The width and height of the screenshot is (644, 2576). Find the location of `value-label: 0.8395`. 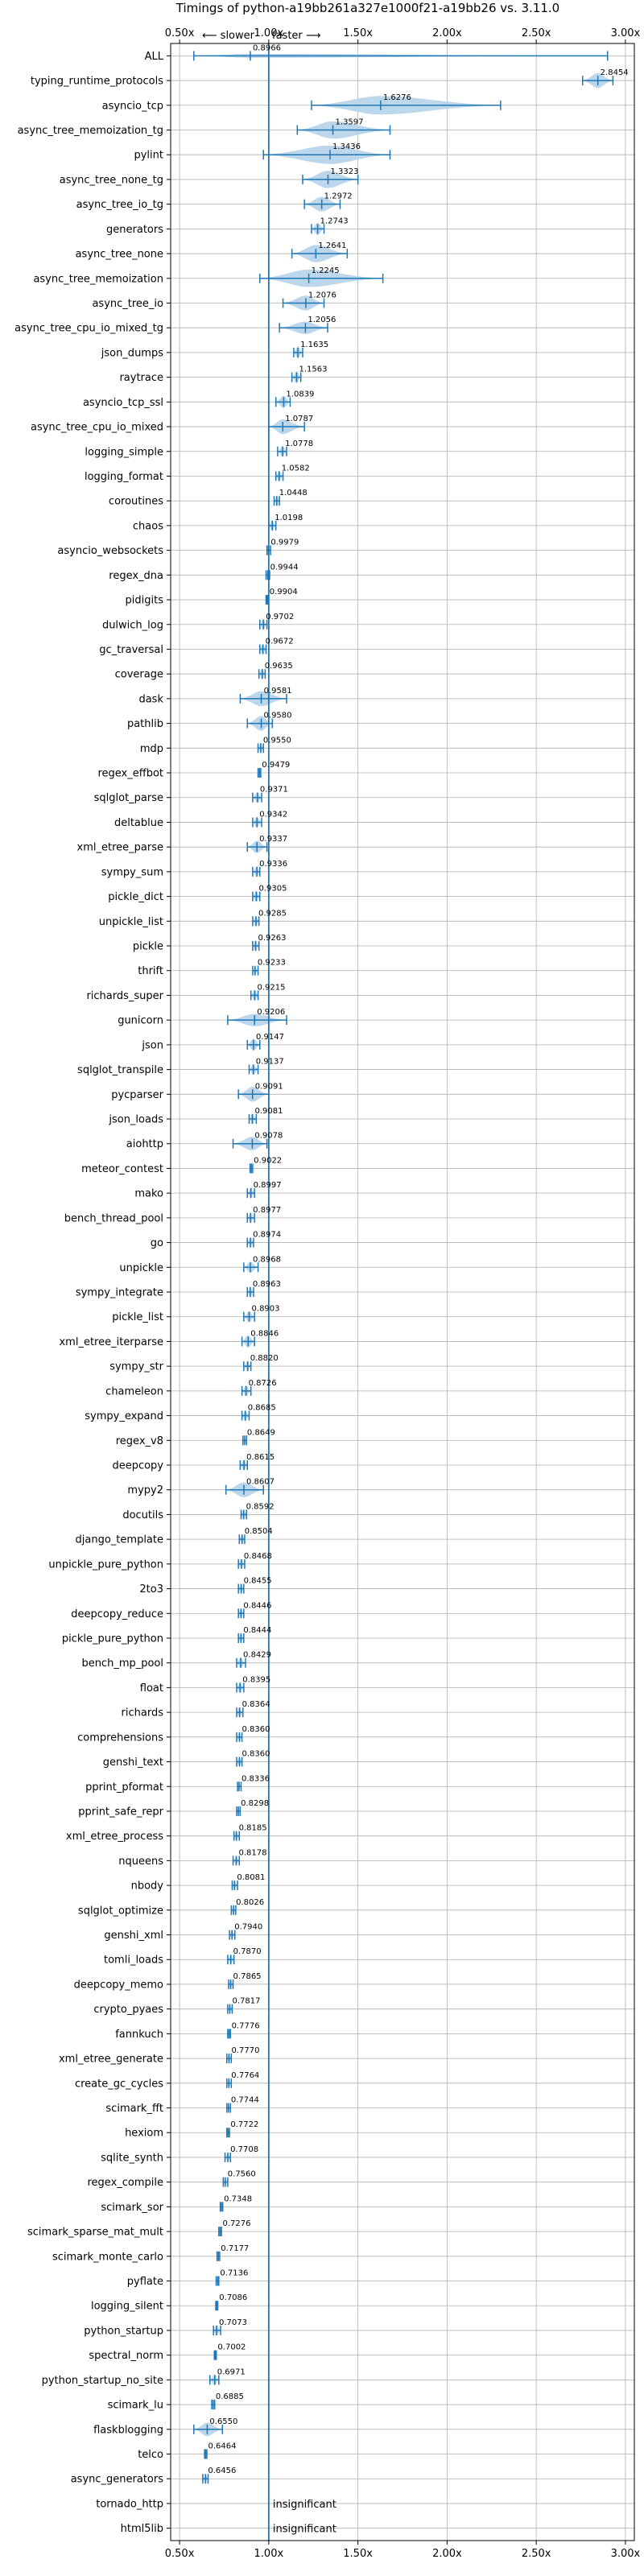

value-label: 0.8395 is located at coordinates (256, 1680).